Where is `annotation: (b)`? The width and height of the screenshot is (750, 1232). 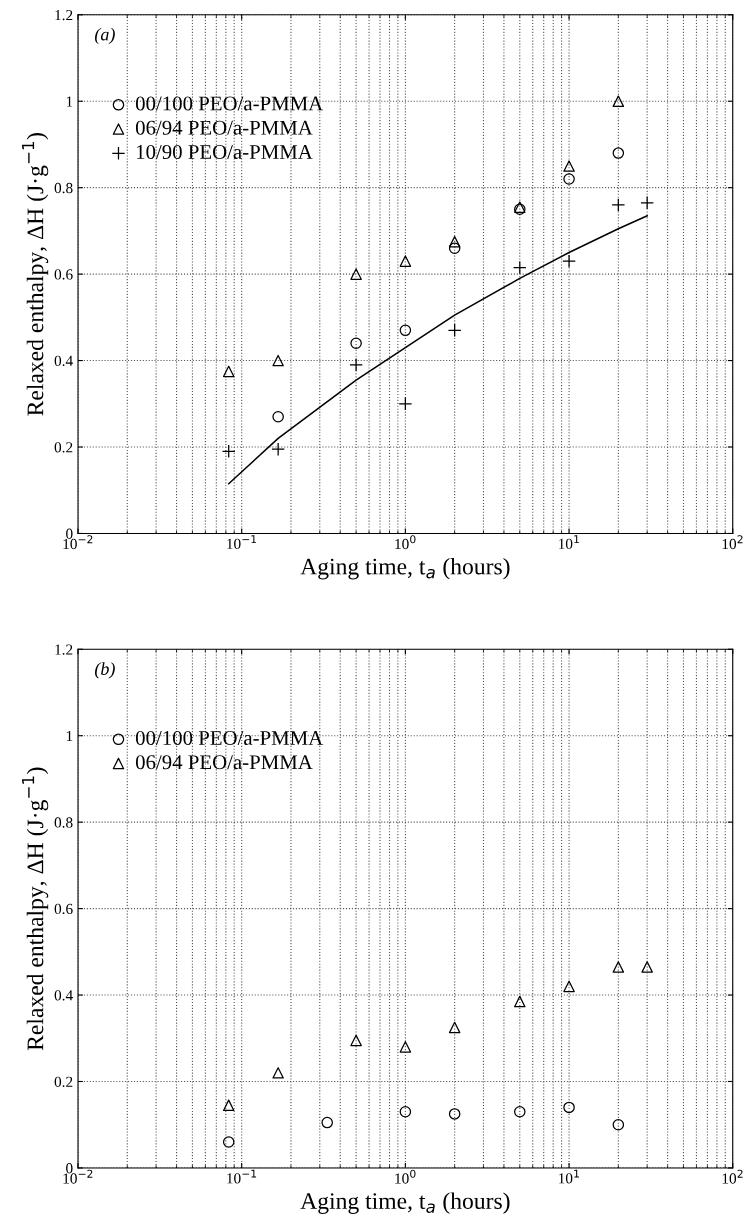
annotation: (b) is located at coordinates (105, 670).